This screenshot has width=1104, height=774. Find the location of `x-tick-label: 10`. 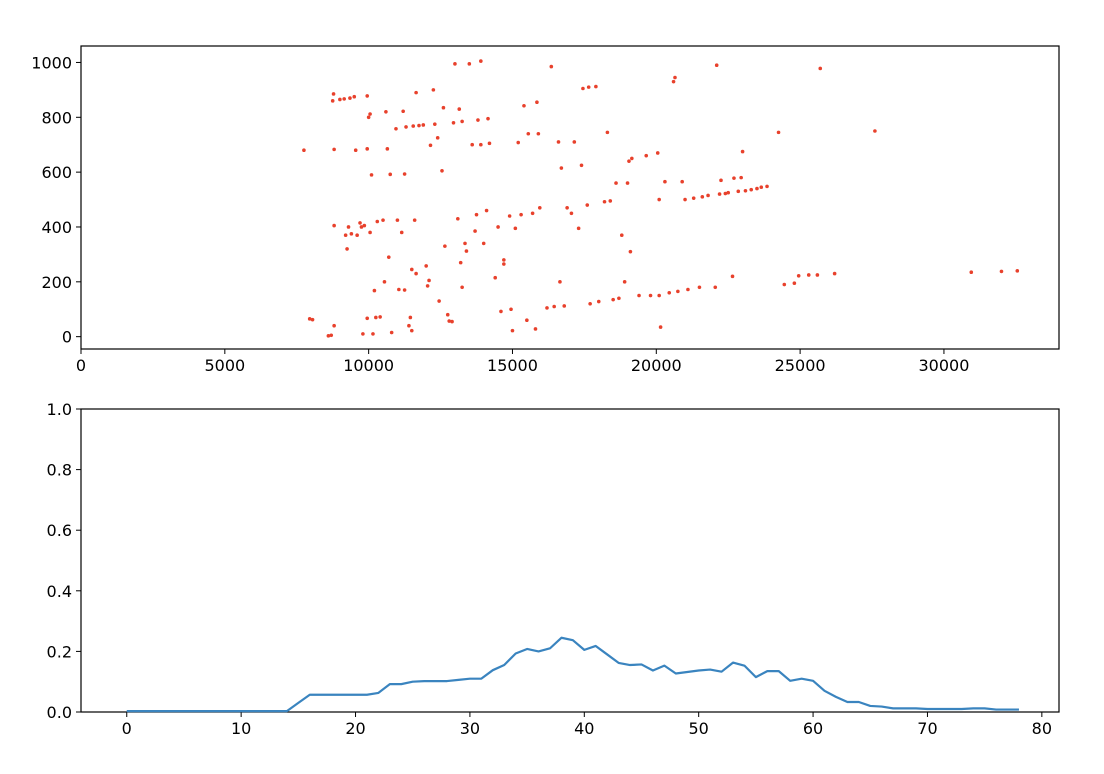

x-tick-label: 10 is located at coordinates (241, 728).